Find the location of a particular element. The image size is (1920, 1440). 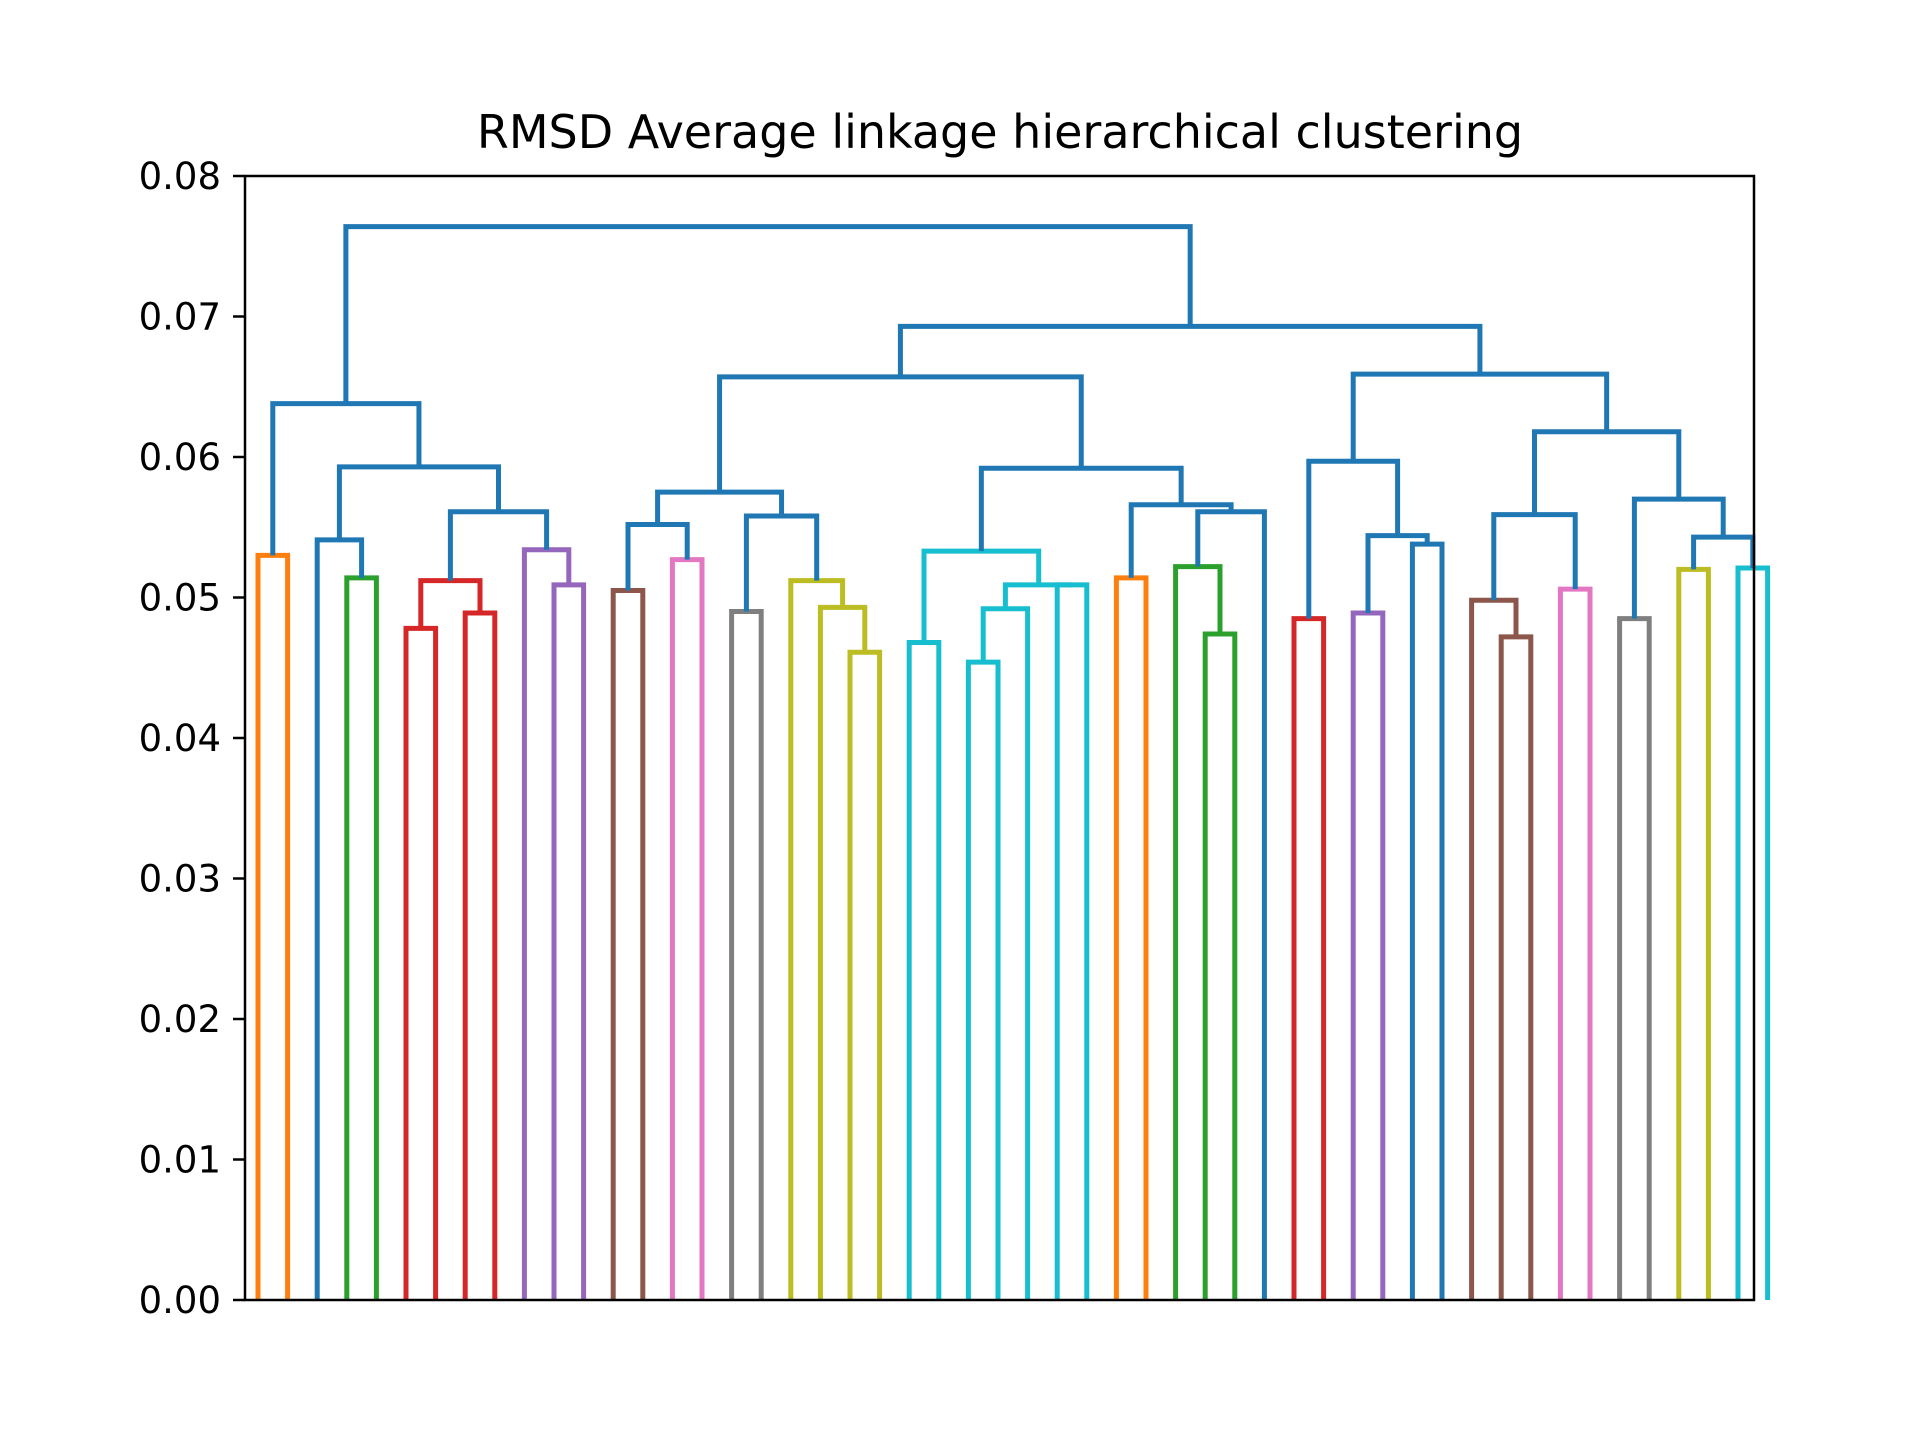

dendrogram-link-m24 is located at coordinates (1072, 941).